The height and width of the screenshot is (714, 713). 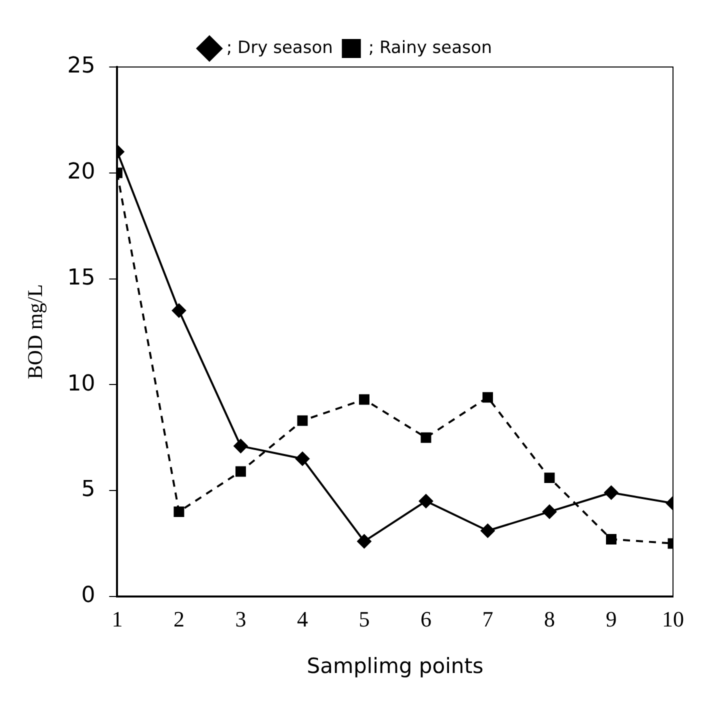 What do you see at coordinates (81, 383) in the screenshot?
I see `y-tick-label: 10` at bounding box center [81, 383].